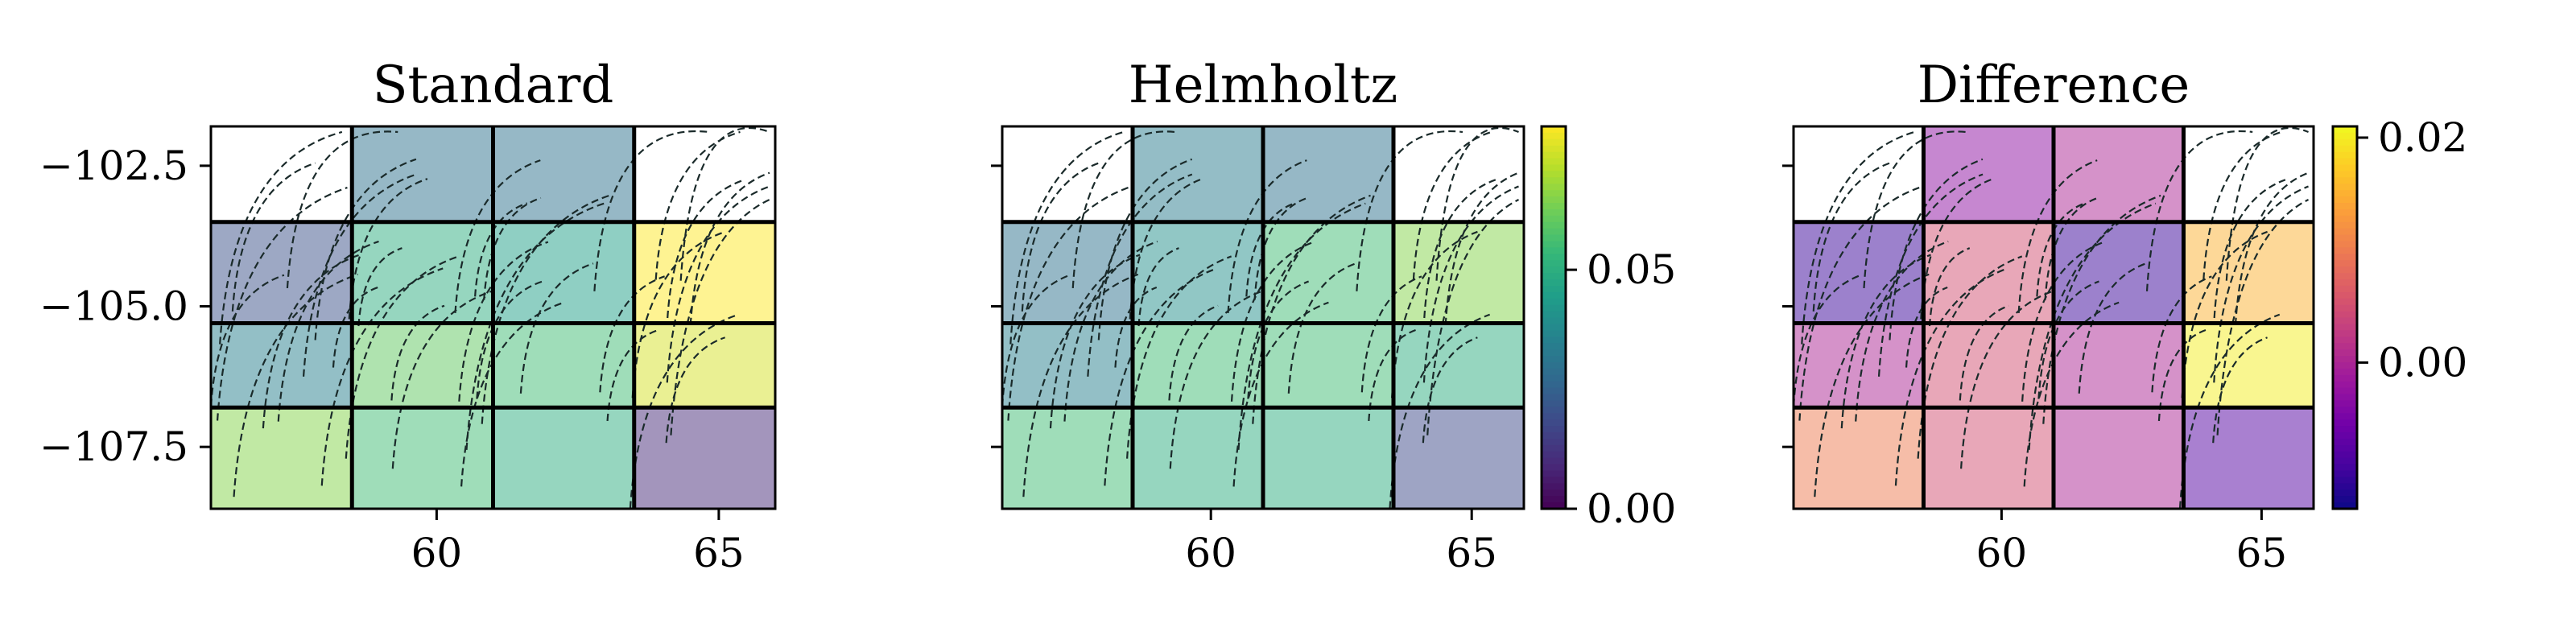 This screenshot has width=2576, height=644. What do you see at coordinates (113, 446) in the screenshot?
I see `y-tick-label: −107.5` at bounding box center [113, 446].